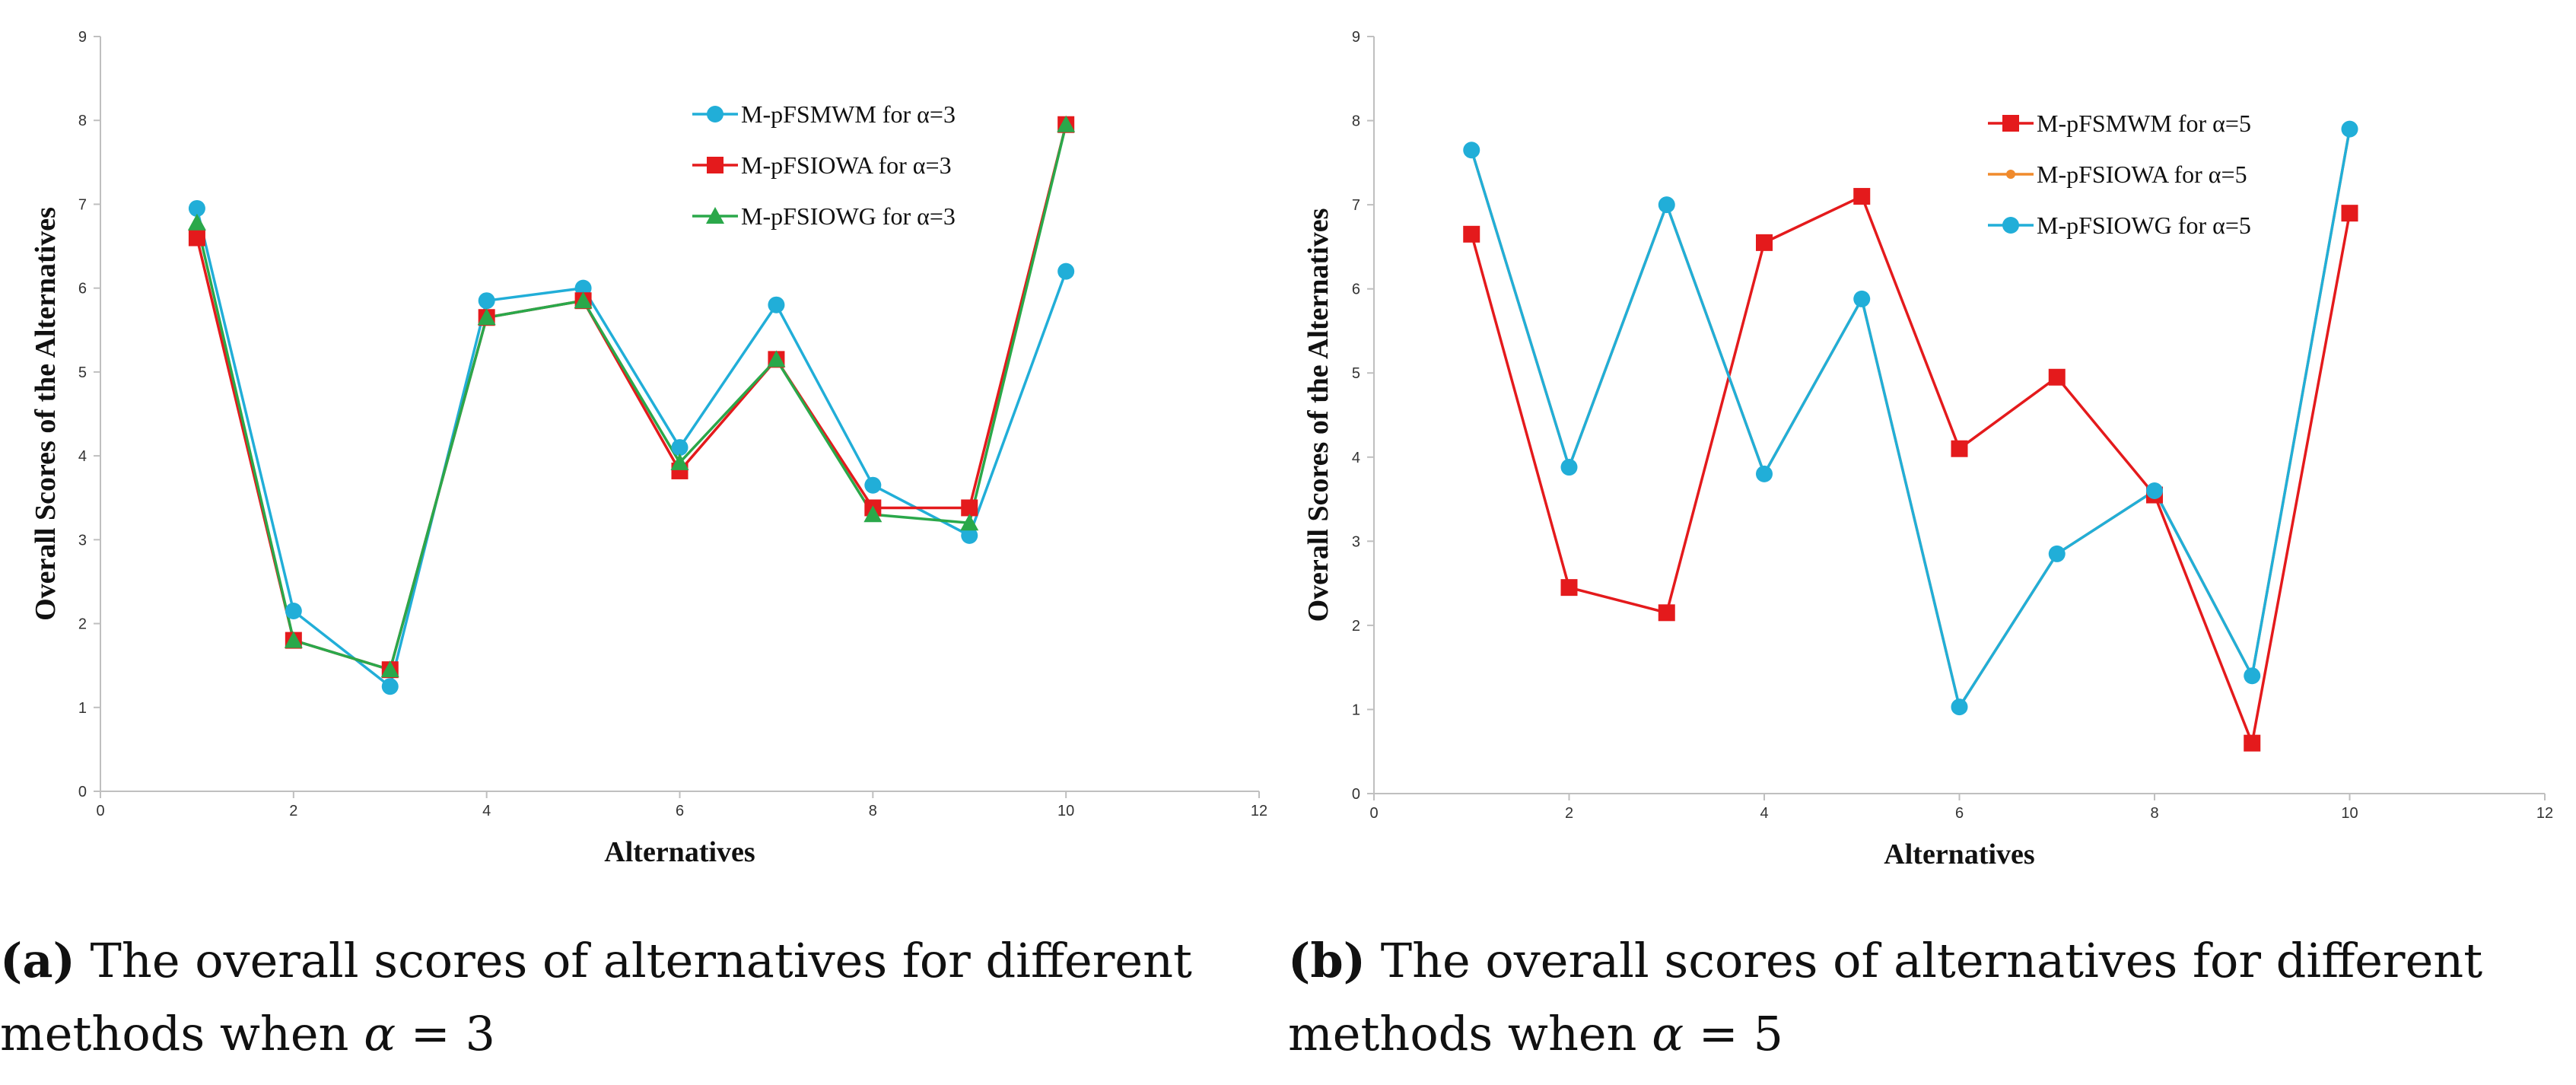 This screenshot has width=2576, height=1085. I want to click on caption-a-label: (a), so click(37, 961).